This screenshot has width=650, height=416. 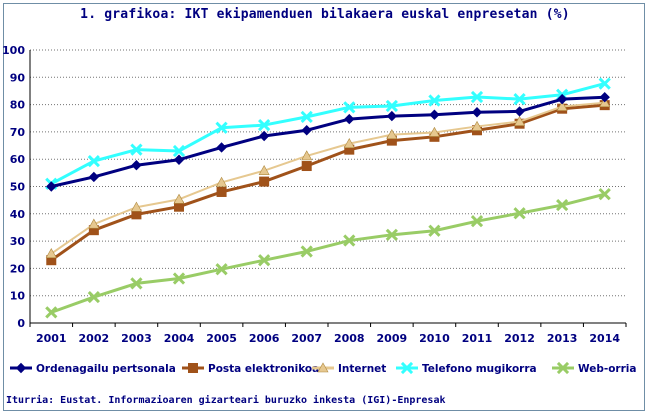 I want to click on legend-label-posta-elektronikoa: Posta elektronikoa, so click(x=263, y=369).